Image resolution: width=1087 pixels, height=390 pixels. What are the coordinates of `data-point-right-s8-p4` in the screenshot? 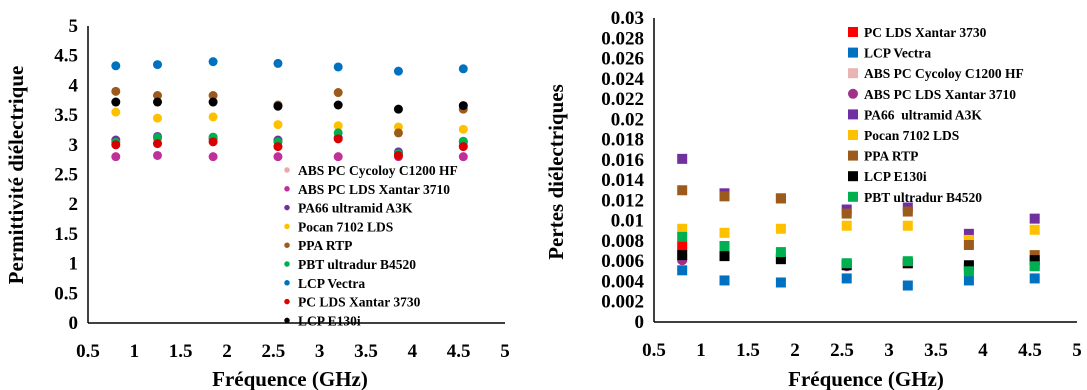 It's located at (907, 261).